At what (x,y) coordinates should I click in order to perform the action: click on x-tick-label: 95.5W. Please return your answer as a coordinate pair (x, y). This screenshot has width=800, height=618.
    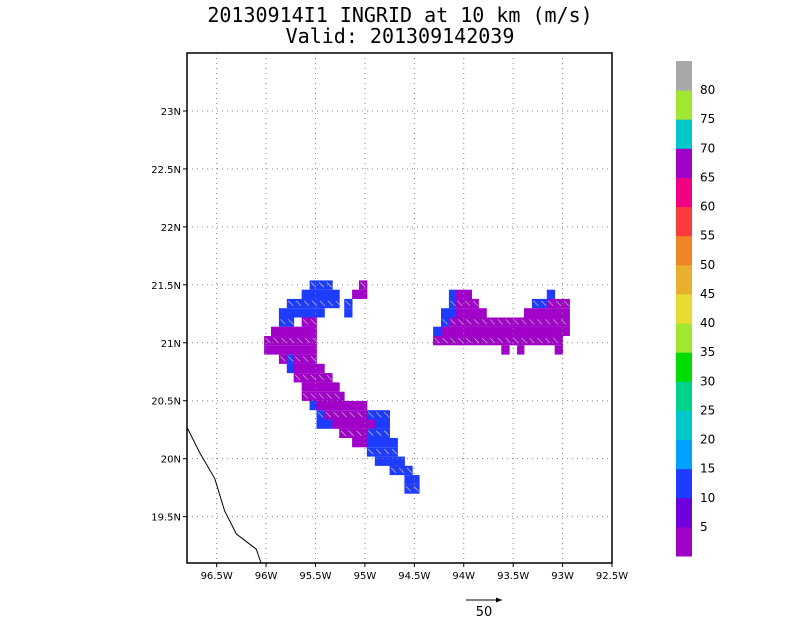
    Looking at the image, I should click on (315, 576).